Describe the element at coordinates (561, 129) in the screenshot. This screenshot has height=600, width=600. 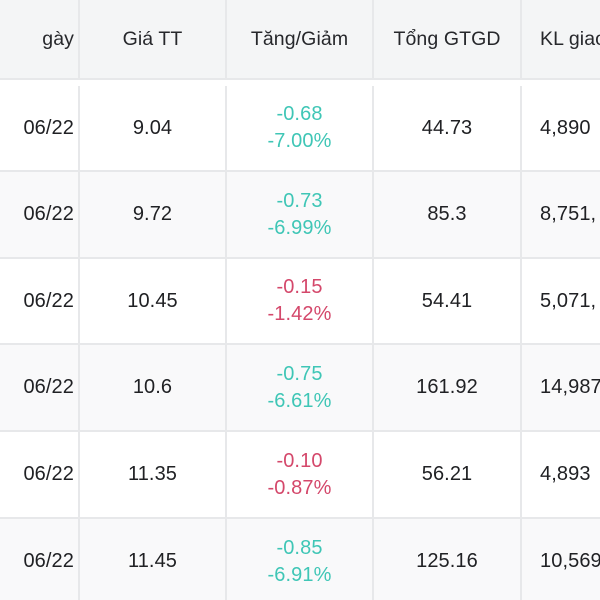
I see `table-row-1-volume: 4,890` at that location.